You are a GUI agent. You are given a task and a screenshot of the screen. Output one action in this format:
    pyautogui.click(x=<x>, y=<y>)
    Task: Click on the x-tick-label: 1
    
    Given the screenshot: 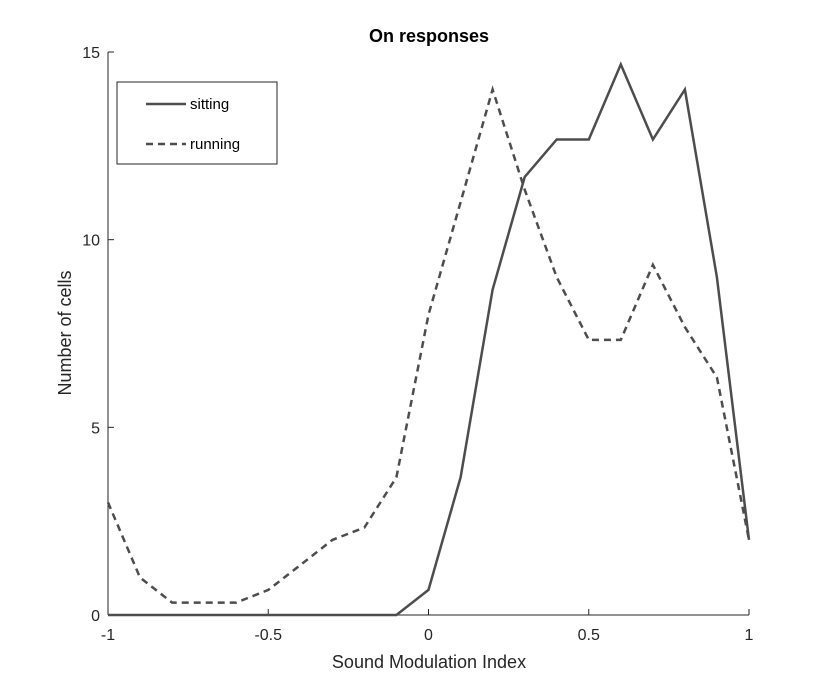 What is the action you would take?
    pyautogui.click(x=749, y=635)
    